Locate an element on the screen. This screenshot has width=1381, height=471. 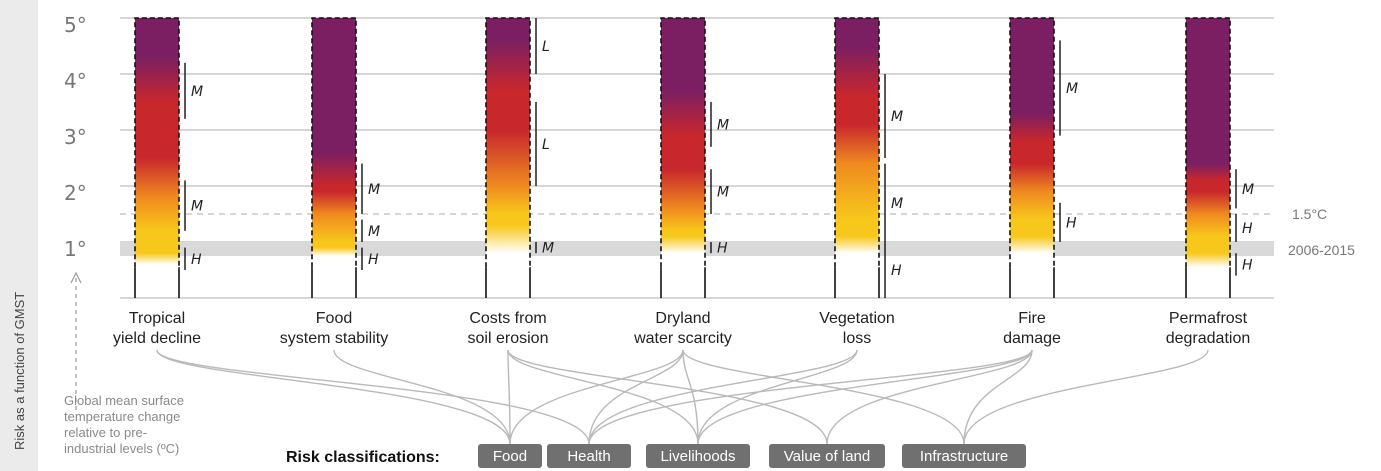
hazard-name-line: soil erosion is located at coordinates (508, 338).